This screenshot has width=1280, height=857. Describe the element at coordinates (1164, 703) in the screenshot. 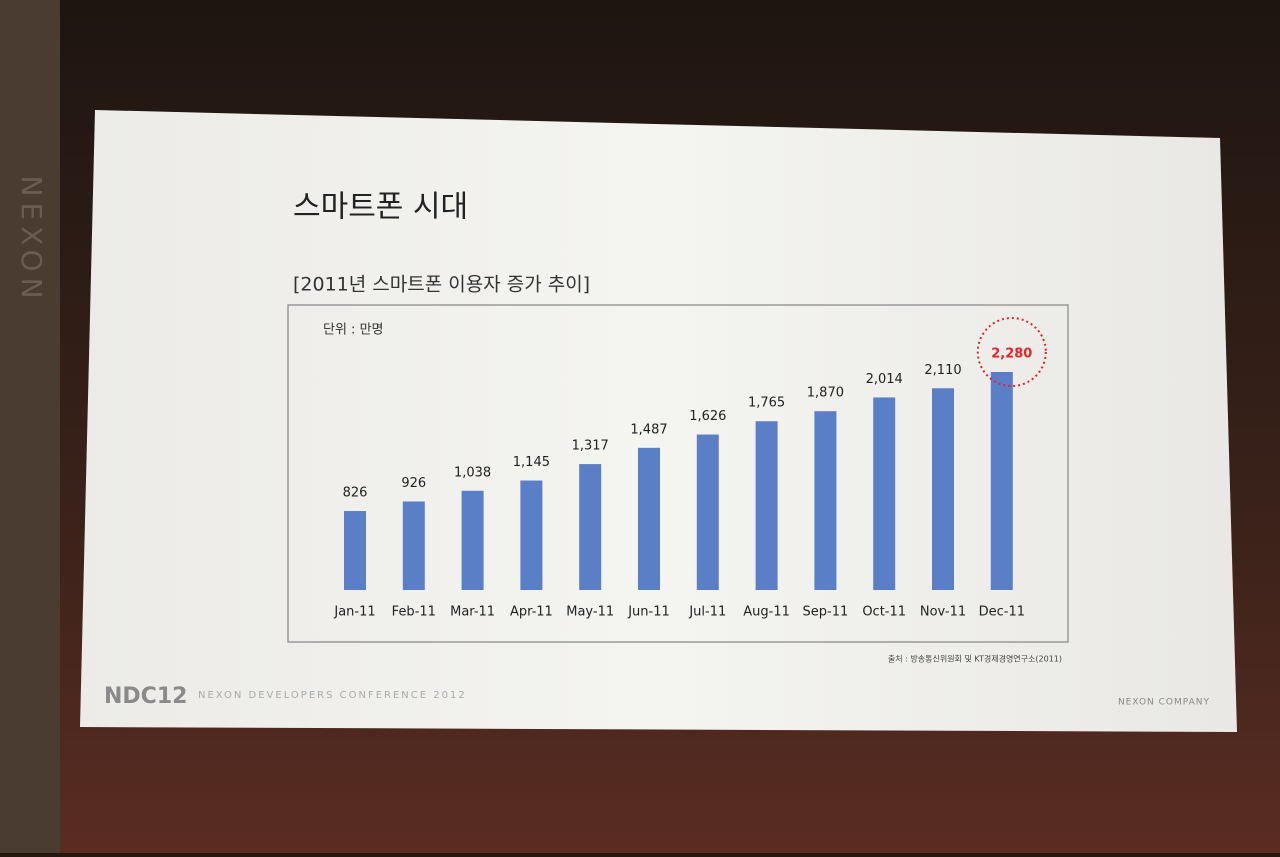

I see `company: NEXON COMPANY` at that location.